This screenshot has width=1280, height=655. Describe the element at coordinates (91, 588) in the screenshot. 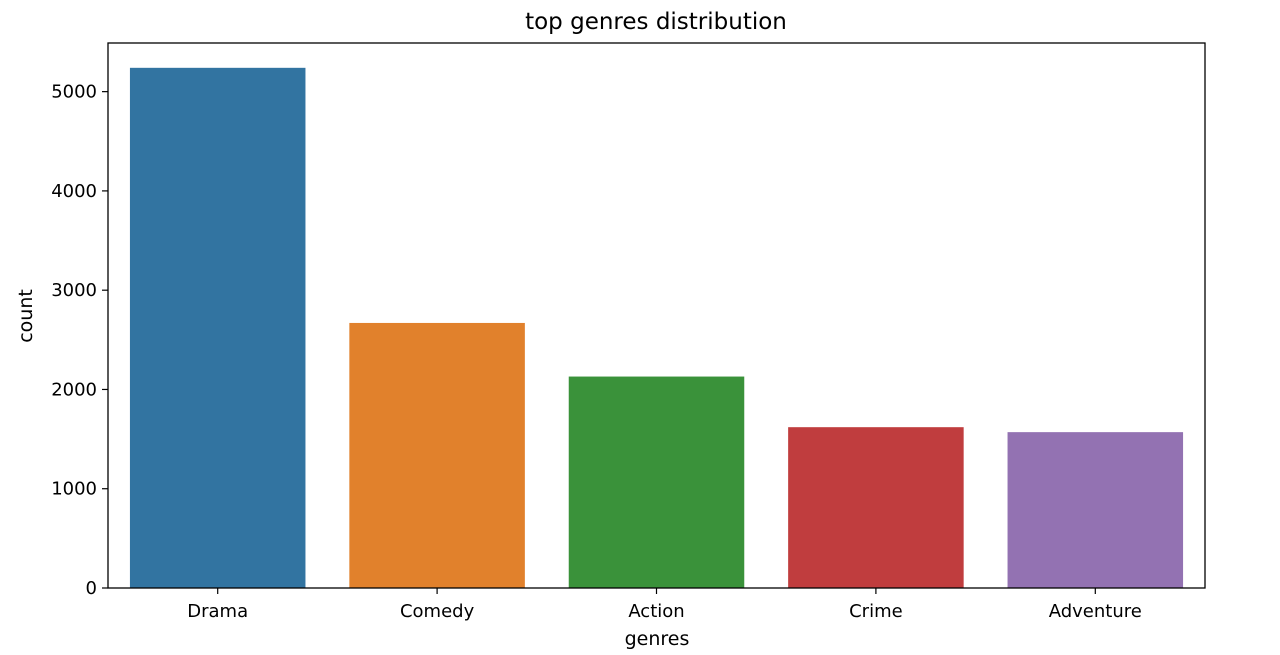

I see `y-tick-label: 0` at that location.